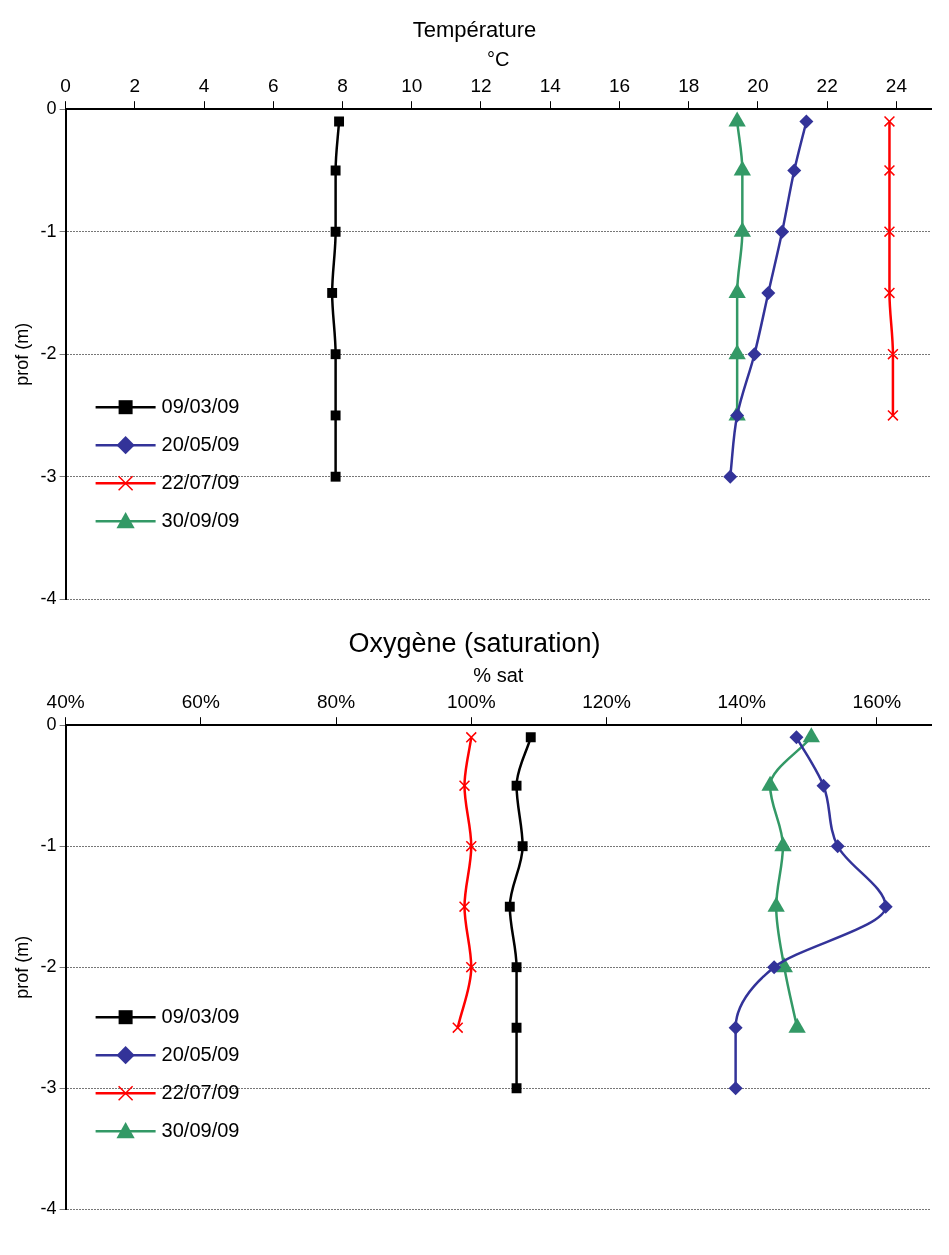 This screenshot has height=1255, width=949. Describe the element at coordinates (827, 86) in the screenshot. I see `x-tick-label: 22` at that location.